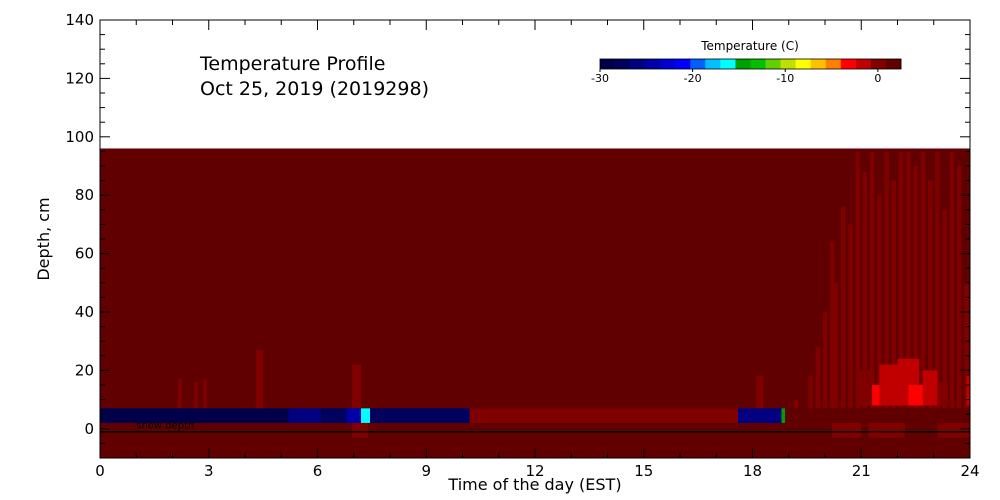 The height and width of the screenshot is (500, 1000). What do you see at coordinates (600, 78) in the screenshot?
I see `colorbar-tick-label-0: -30` at bounding box center [600, 78].